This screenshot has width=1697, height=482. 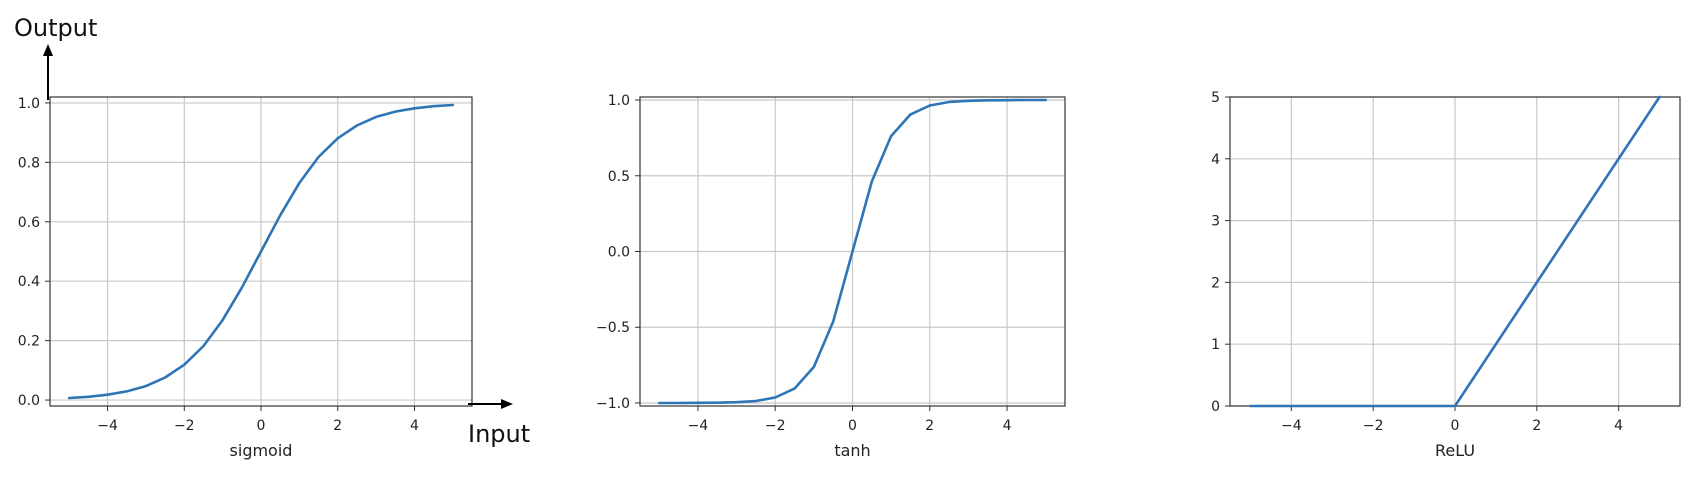 What do you see at coordinates (698, 426) in the screenshot?
I see `tanh-x-tick-label: −4` at bounding box center [698, 426].